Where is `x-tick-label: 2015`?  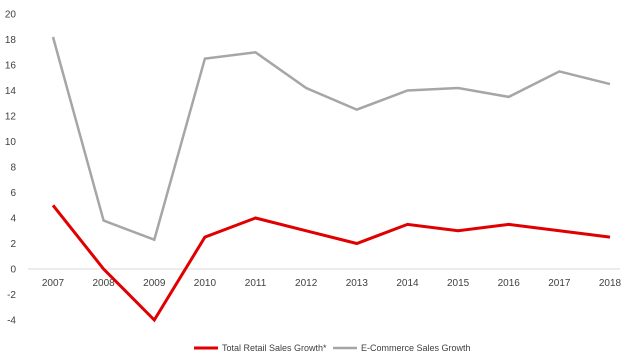 x-tick-label: 2015 is located at coordinates (458, 283).